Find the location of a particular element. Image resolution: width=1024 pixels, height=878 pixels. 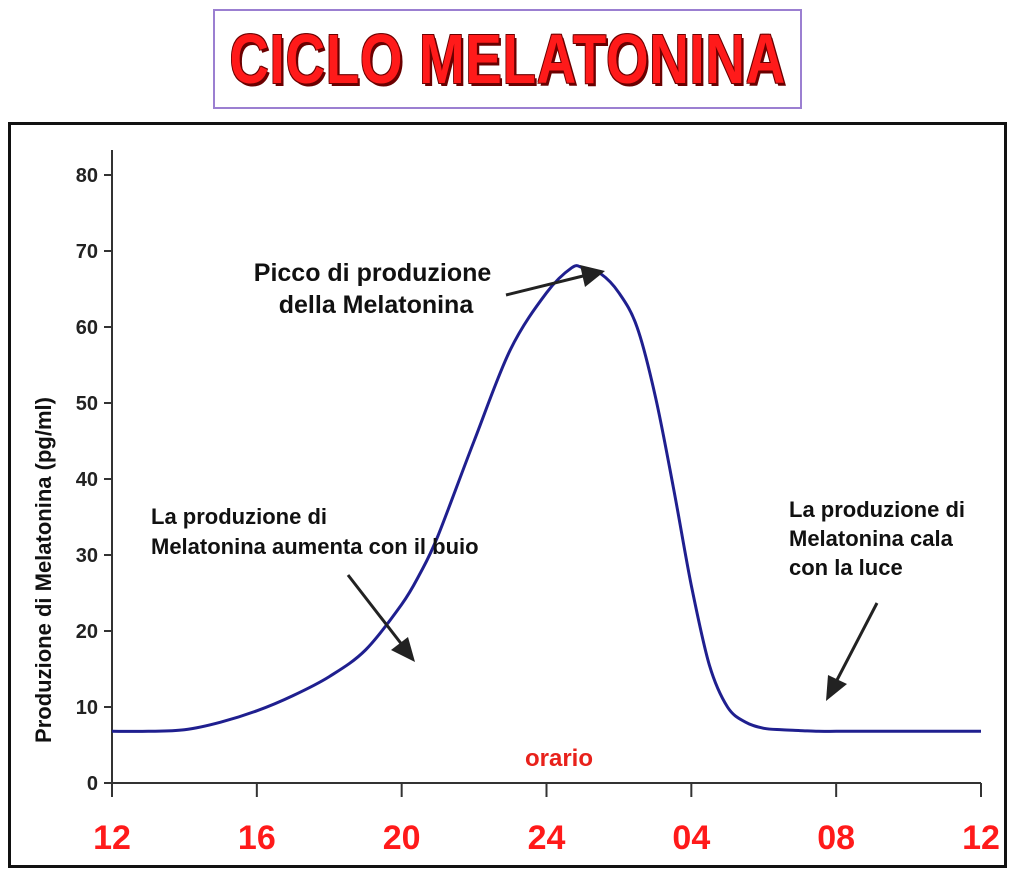

y-tick-label: 40 is located at coordinates (87, 480).